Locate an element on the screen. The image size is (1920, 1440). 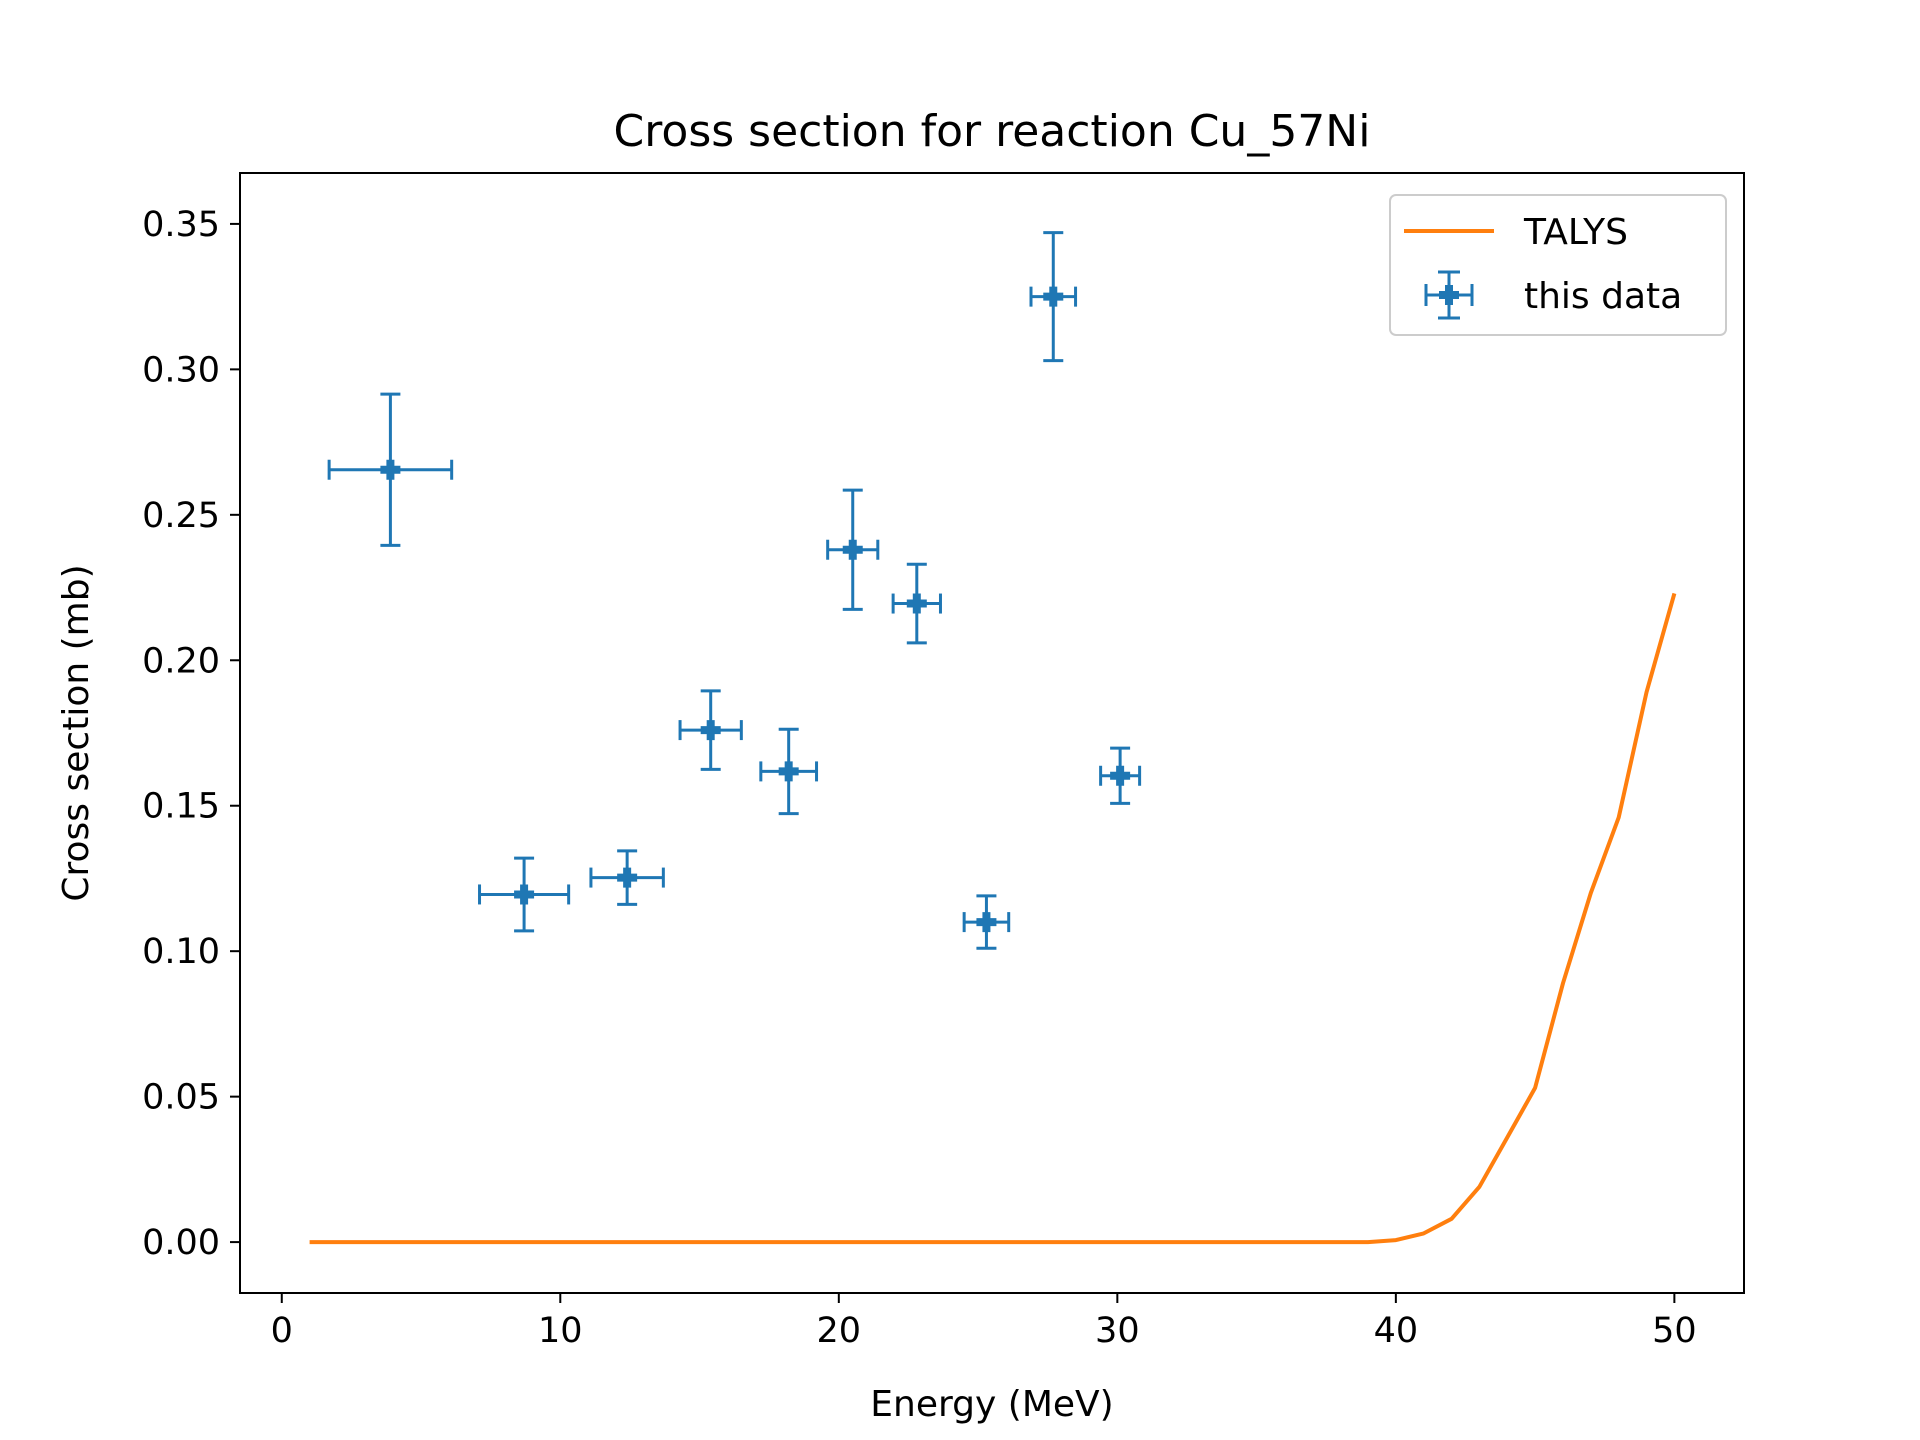
legend-this-data-label: this data is located at coordinates (1603, 296).